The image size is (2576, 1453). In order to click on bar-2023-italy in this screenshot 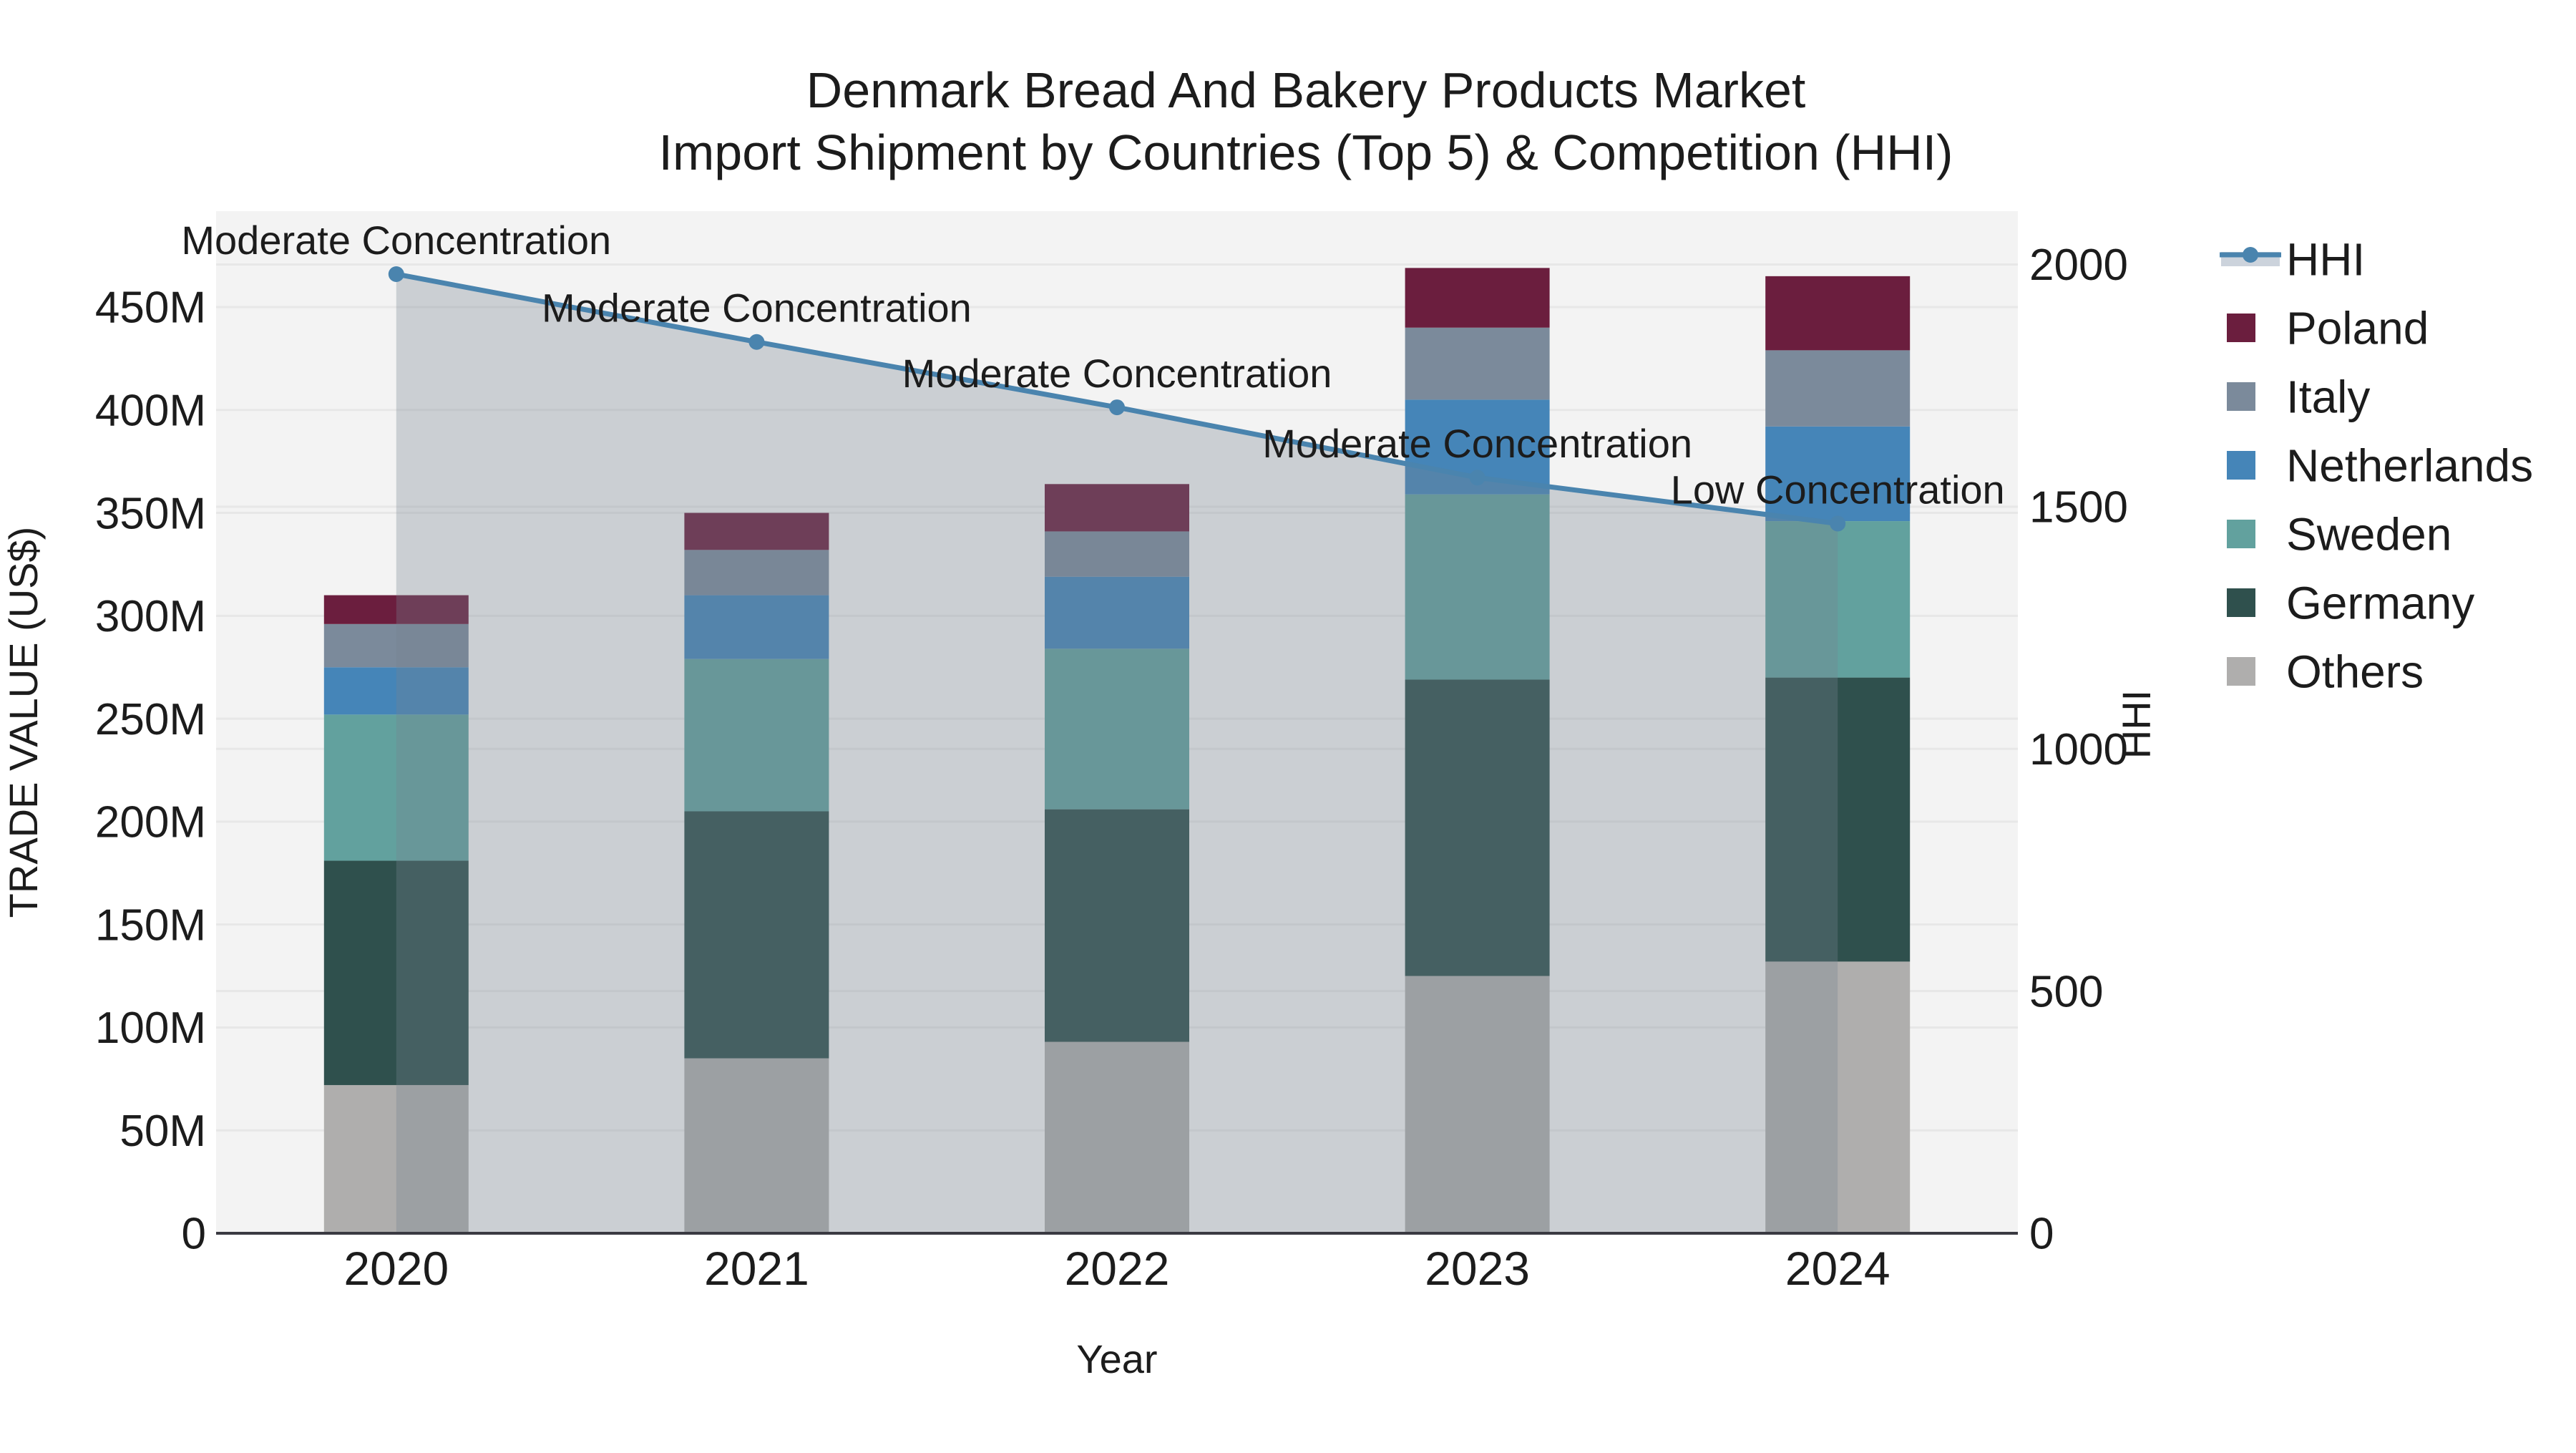, I will do `click(1478, 363)`.